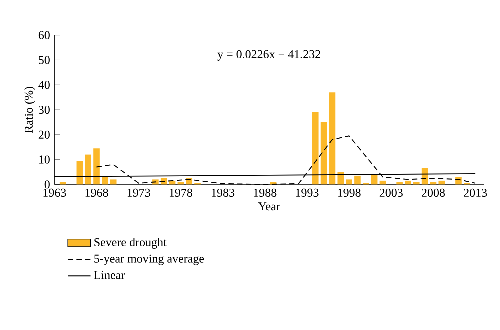 Image resolution: width=500 pixels, height=330 pixels. Describe the element at coordinates (44, 60) in the screenshot. I see `y-tick-label: 50` at that location.